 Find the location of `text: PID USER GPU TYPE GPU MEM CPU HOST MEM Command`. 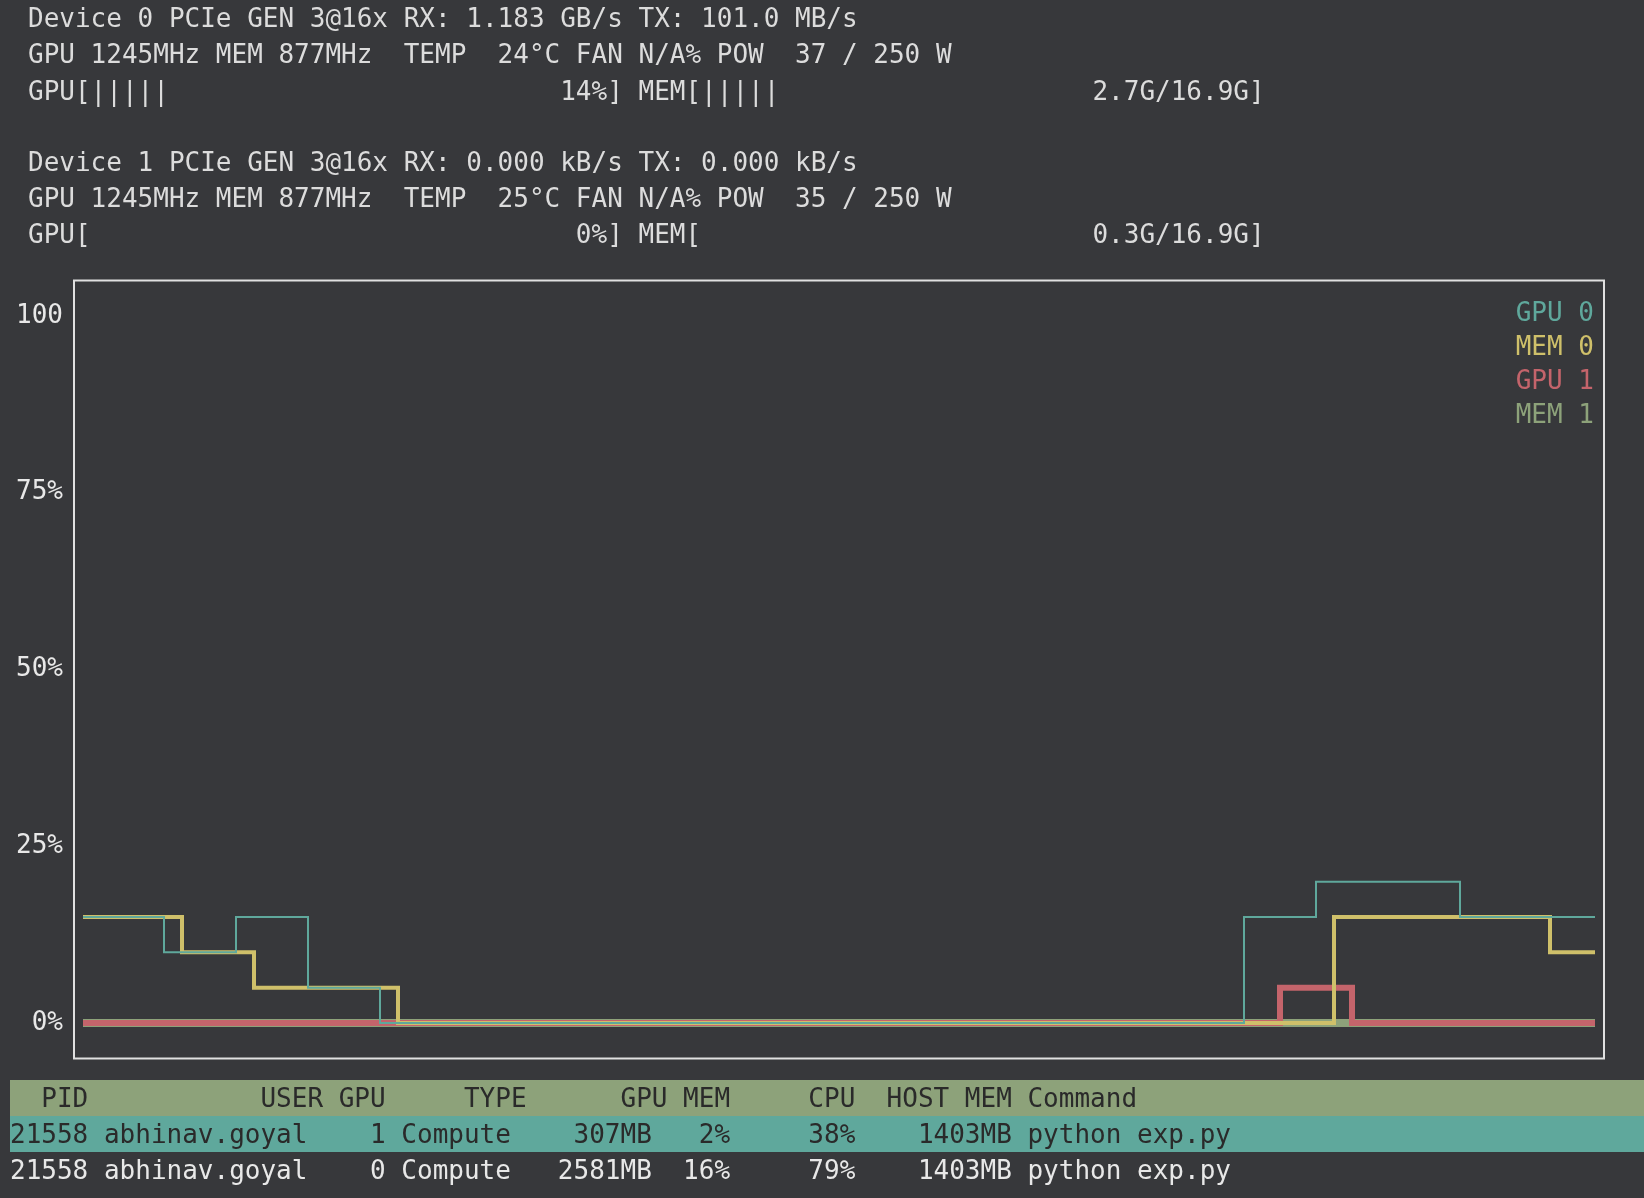

text: PID USER GPU TYPE GPU MEM CPU HOST MEM Command is located at coordinates (827, 1098).